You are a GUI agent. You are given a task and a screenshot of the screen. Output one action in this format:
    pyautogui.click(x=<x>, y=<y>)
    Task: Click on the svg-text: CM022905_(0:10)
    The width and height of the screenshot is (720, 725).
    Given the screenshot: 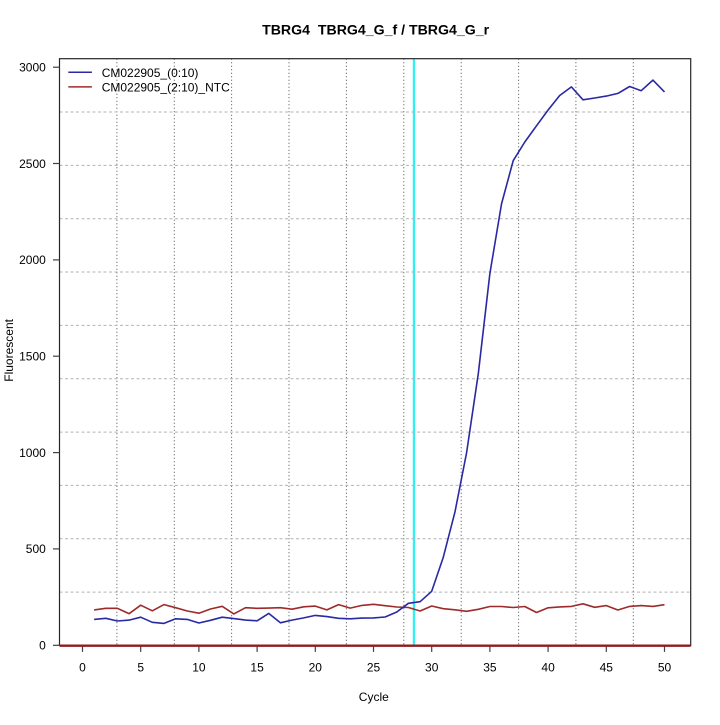 What is the action you would take?
    pyautogui.click(x=150, y=73)
    